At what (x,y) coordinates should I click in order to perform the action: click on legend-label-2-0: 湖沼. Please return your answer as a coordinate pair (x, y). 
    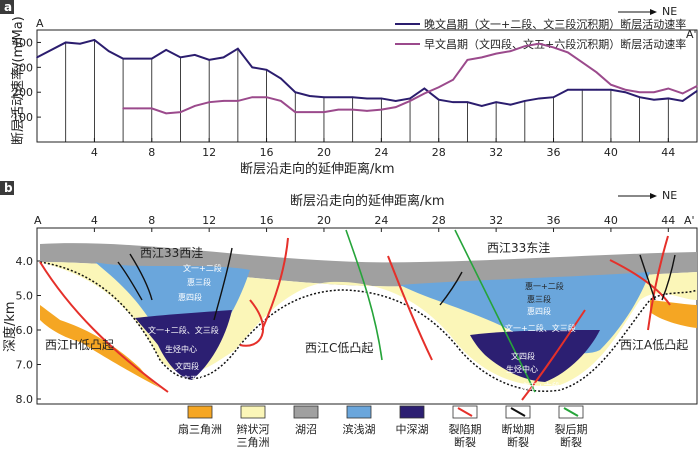
    Looking at the image, I should click on (306, 429).